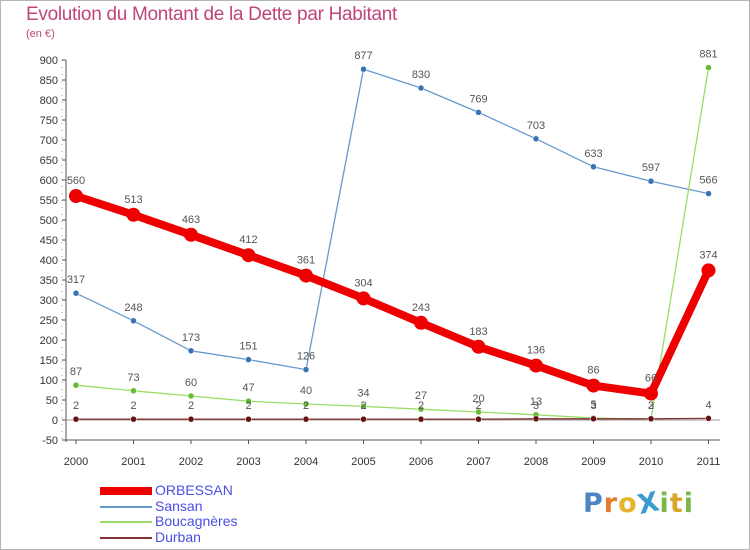 The width and height of the screenshot is (750, 550). What do you see at coordinates (611, 503) in the screenshot?
I see `logo-letter: r` at bounding box center [611, 503].